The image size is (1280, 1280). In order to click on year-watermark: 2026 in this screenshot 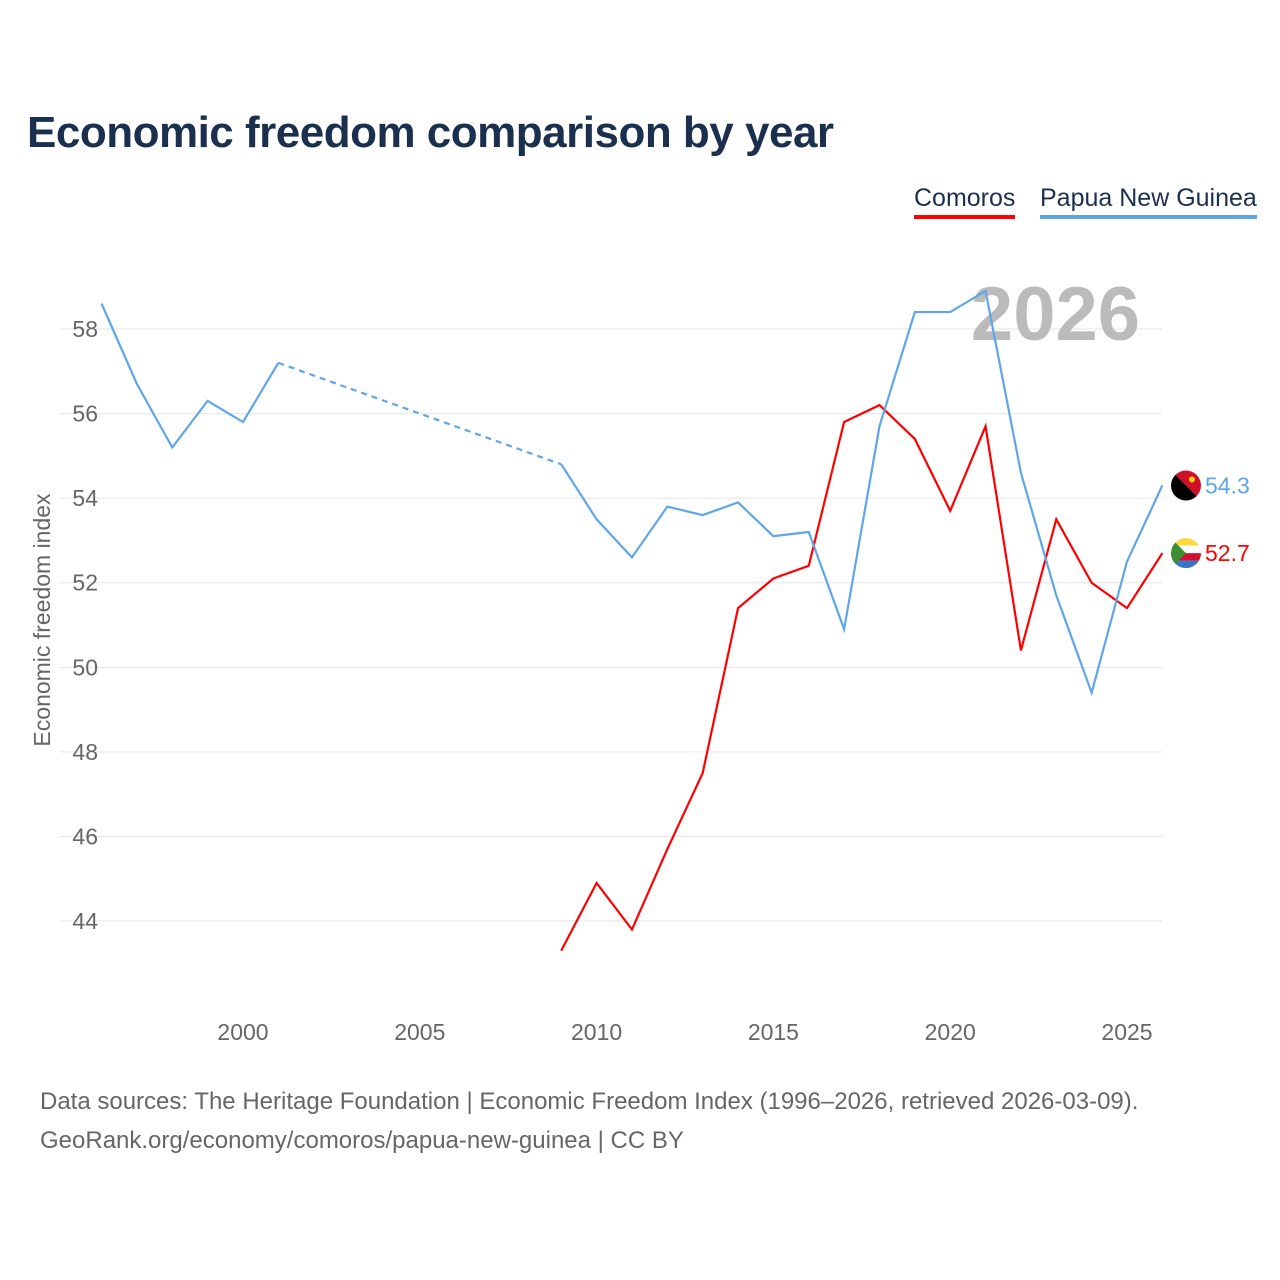, I will do `click(1055, 314)`.